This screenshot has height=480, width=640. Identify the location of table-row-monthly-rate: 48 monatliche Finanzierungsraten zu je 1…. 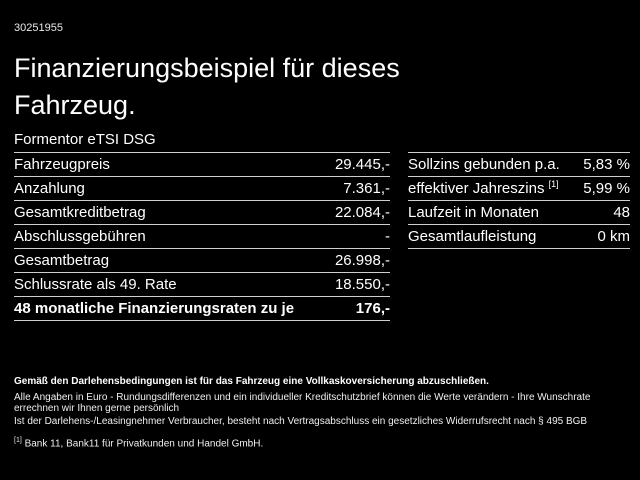
(202, 308).